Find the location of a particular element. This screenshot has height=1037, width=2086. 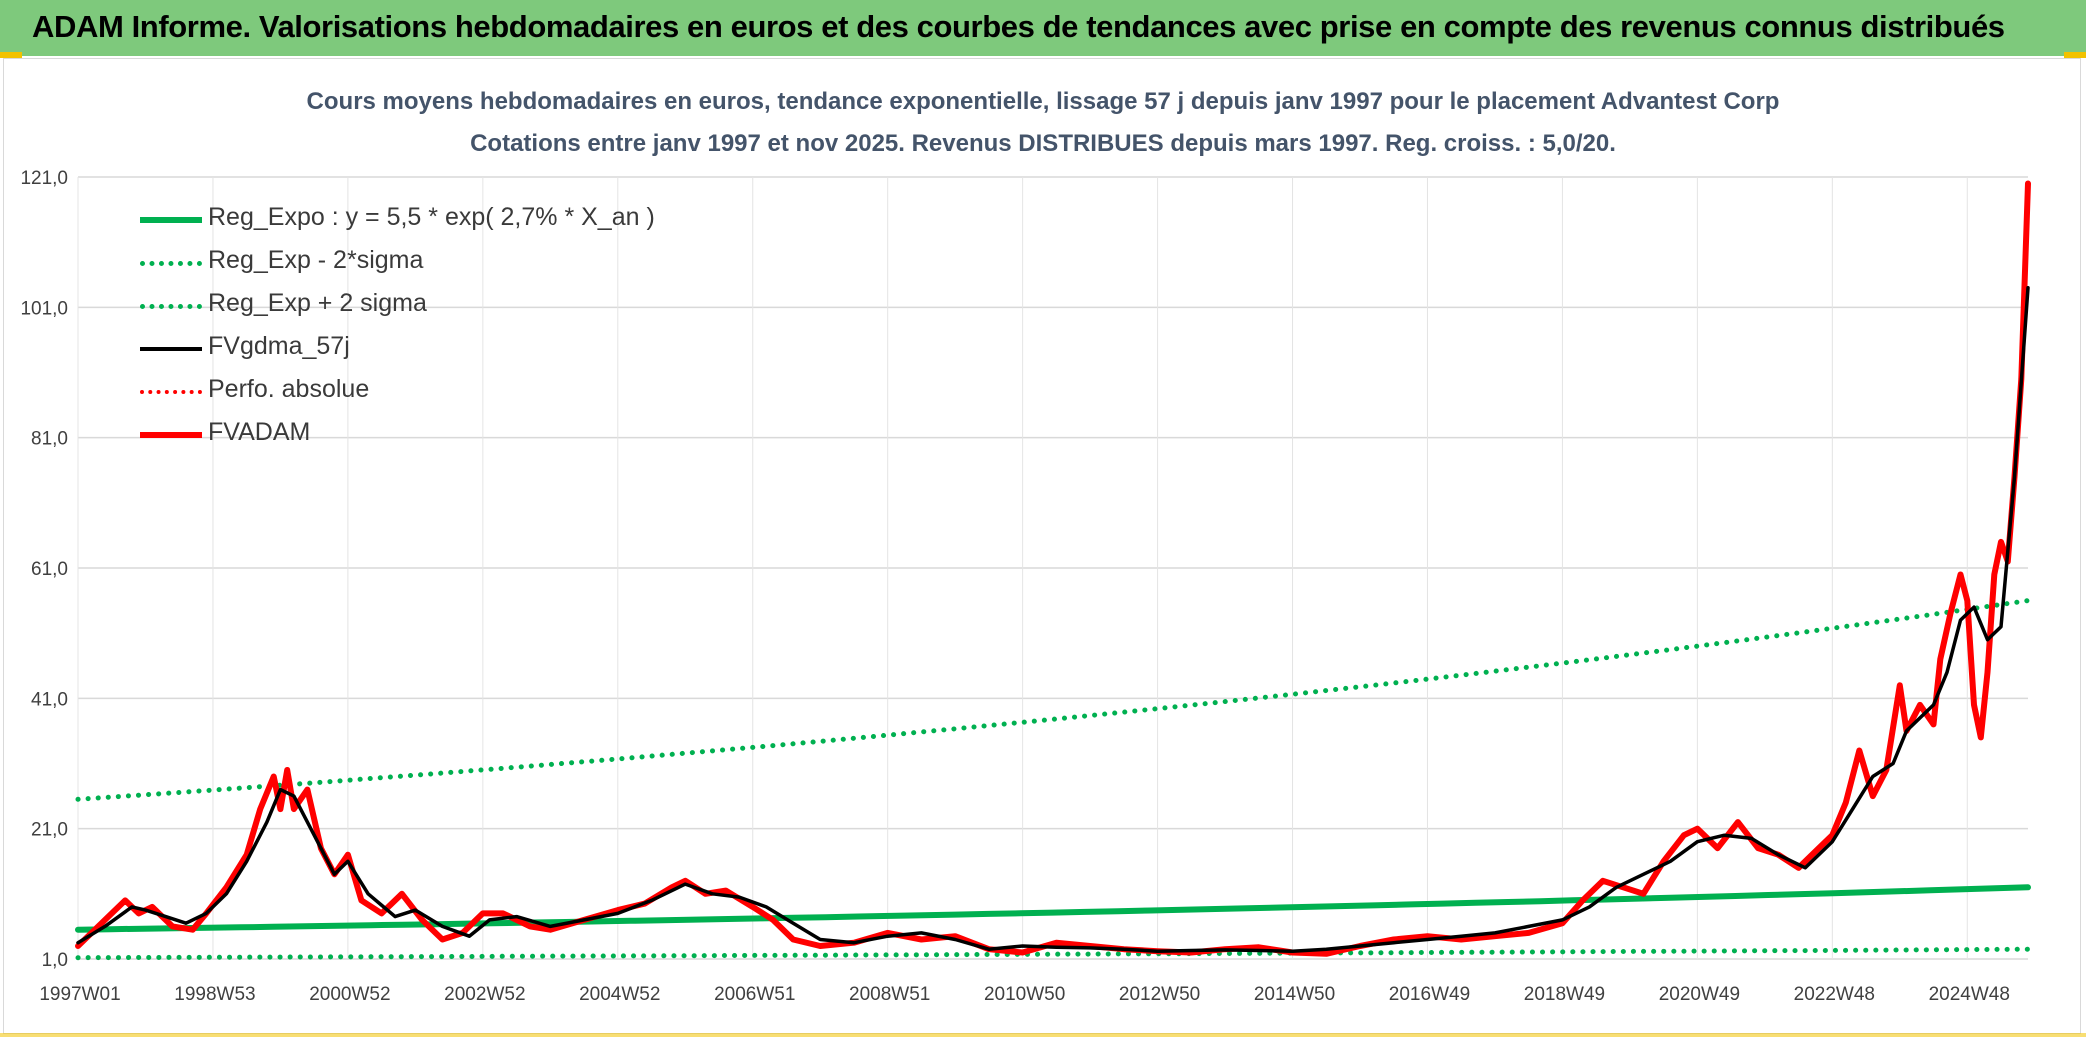

left-corner-mark is located at coordinates (11, 55).